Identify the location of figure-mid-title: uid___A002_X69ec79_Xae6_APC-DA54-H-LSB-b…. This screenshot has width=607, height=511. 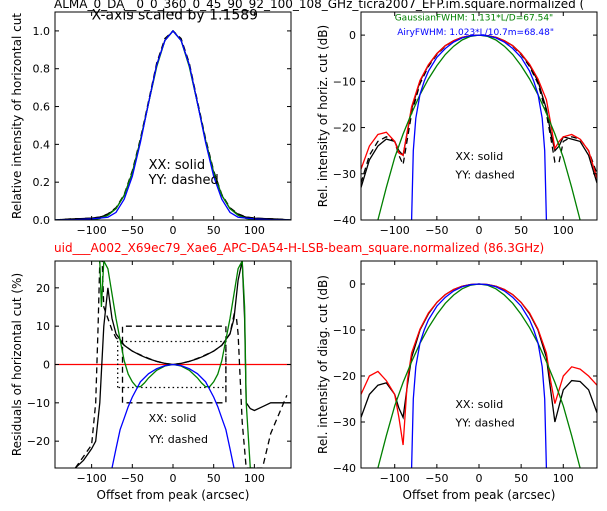
(299, 248).